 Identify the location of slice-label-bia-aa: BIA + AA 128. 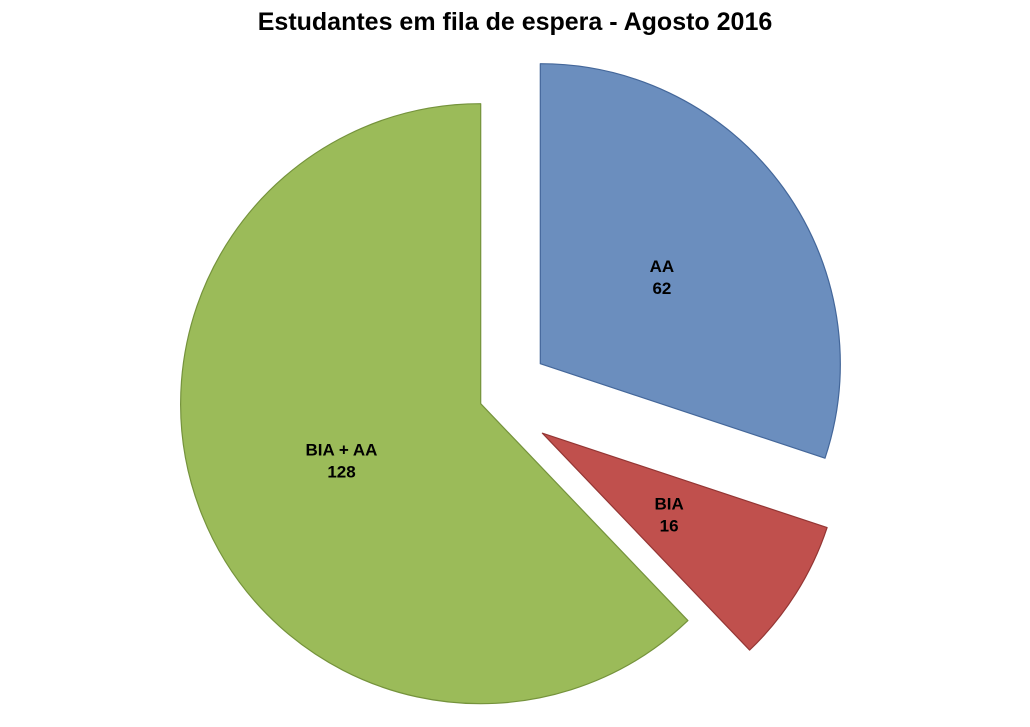
(342, 461).